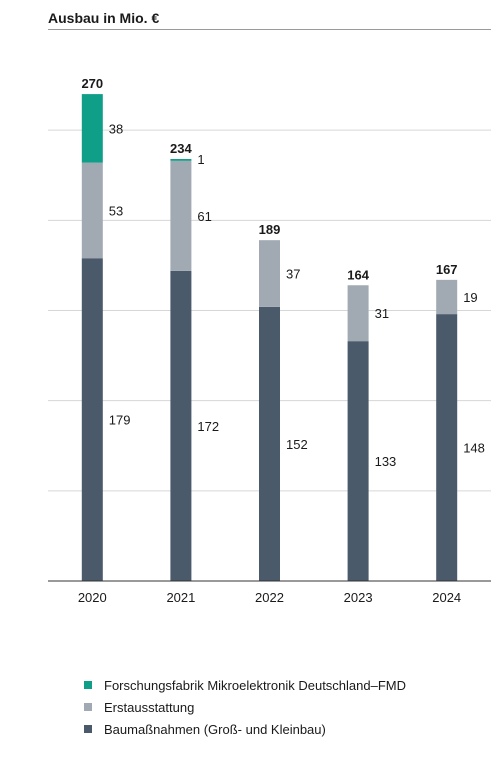 The image size is (504, 765). Describe the element at coordinates (269, 273) in the screenshot. I see `bar-segment-2022-erstausstattung` at that location.